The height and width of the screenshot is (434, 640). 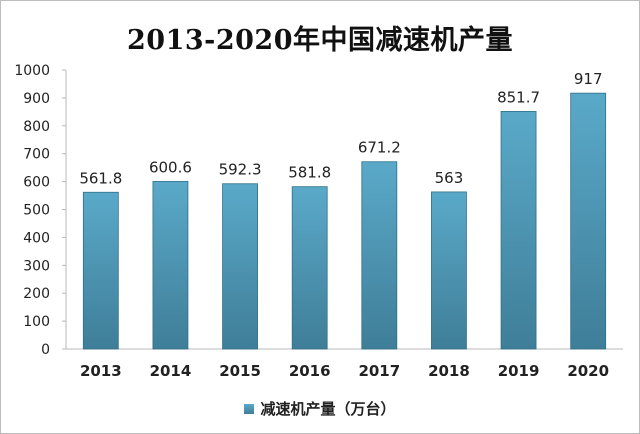 I want to click on bar-2014, so click(x=170, y=265).